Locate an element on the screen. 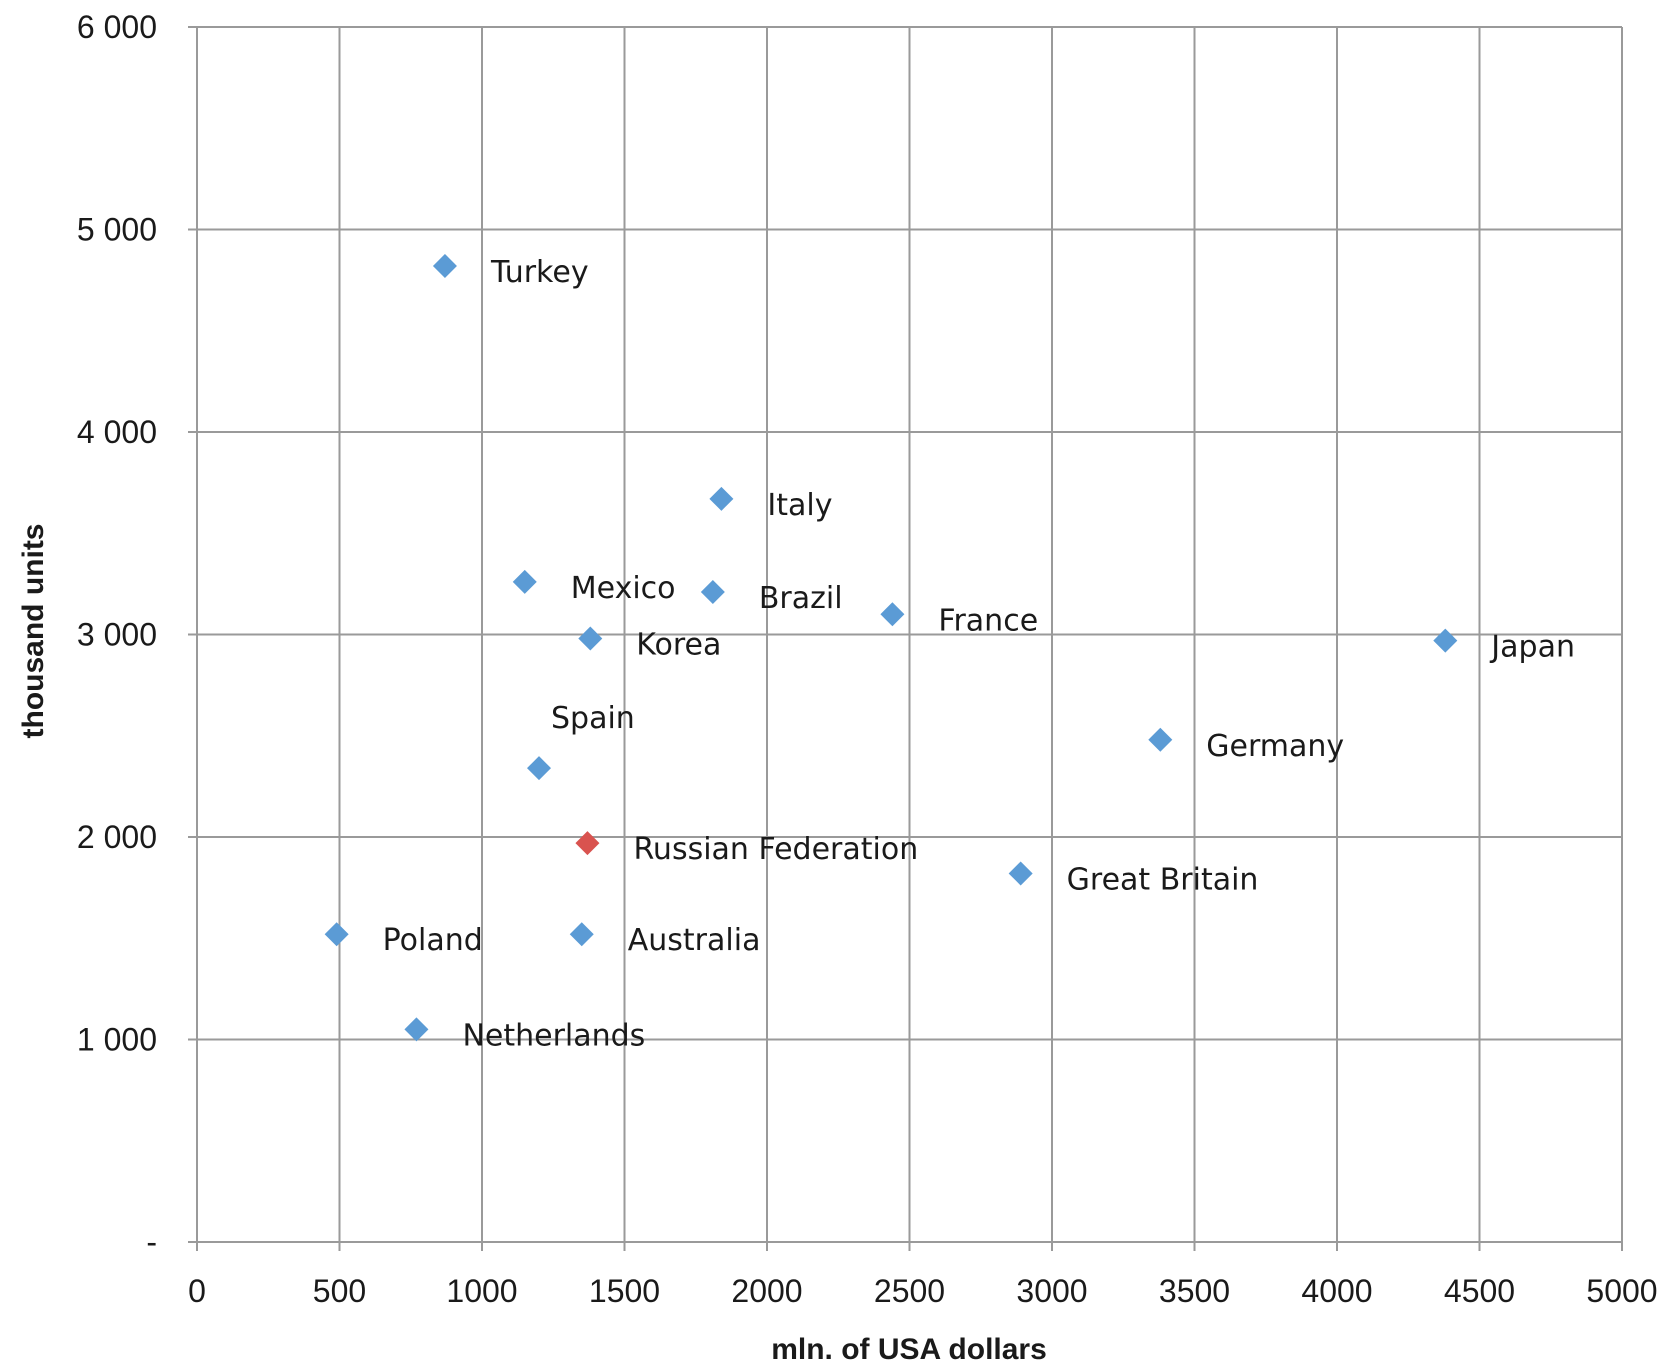 The image size is (1664, 1364). y-tick-label: 2 000 is located at coordinates (117, 837).